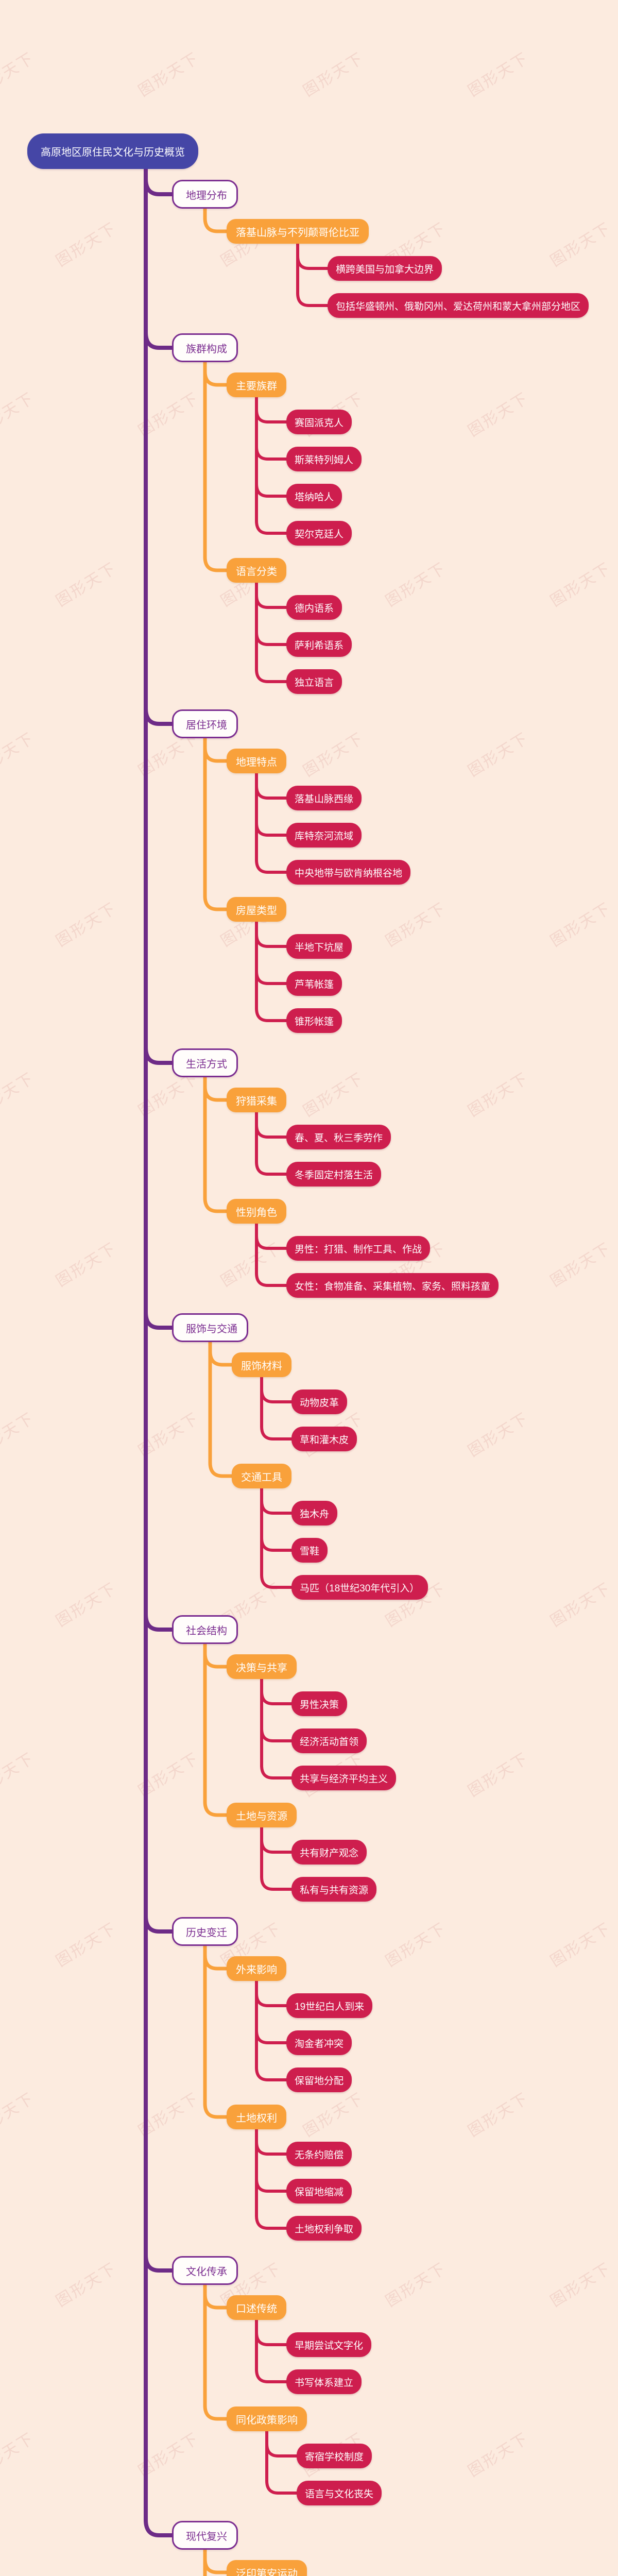 The height and width of the screenshot is (2576, 618). I want to click on leaf-node: 土地权利争取, so click(324, 2228).